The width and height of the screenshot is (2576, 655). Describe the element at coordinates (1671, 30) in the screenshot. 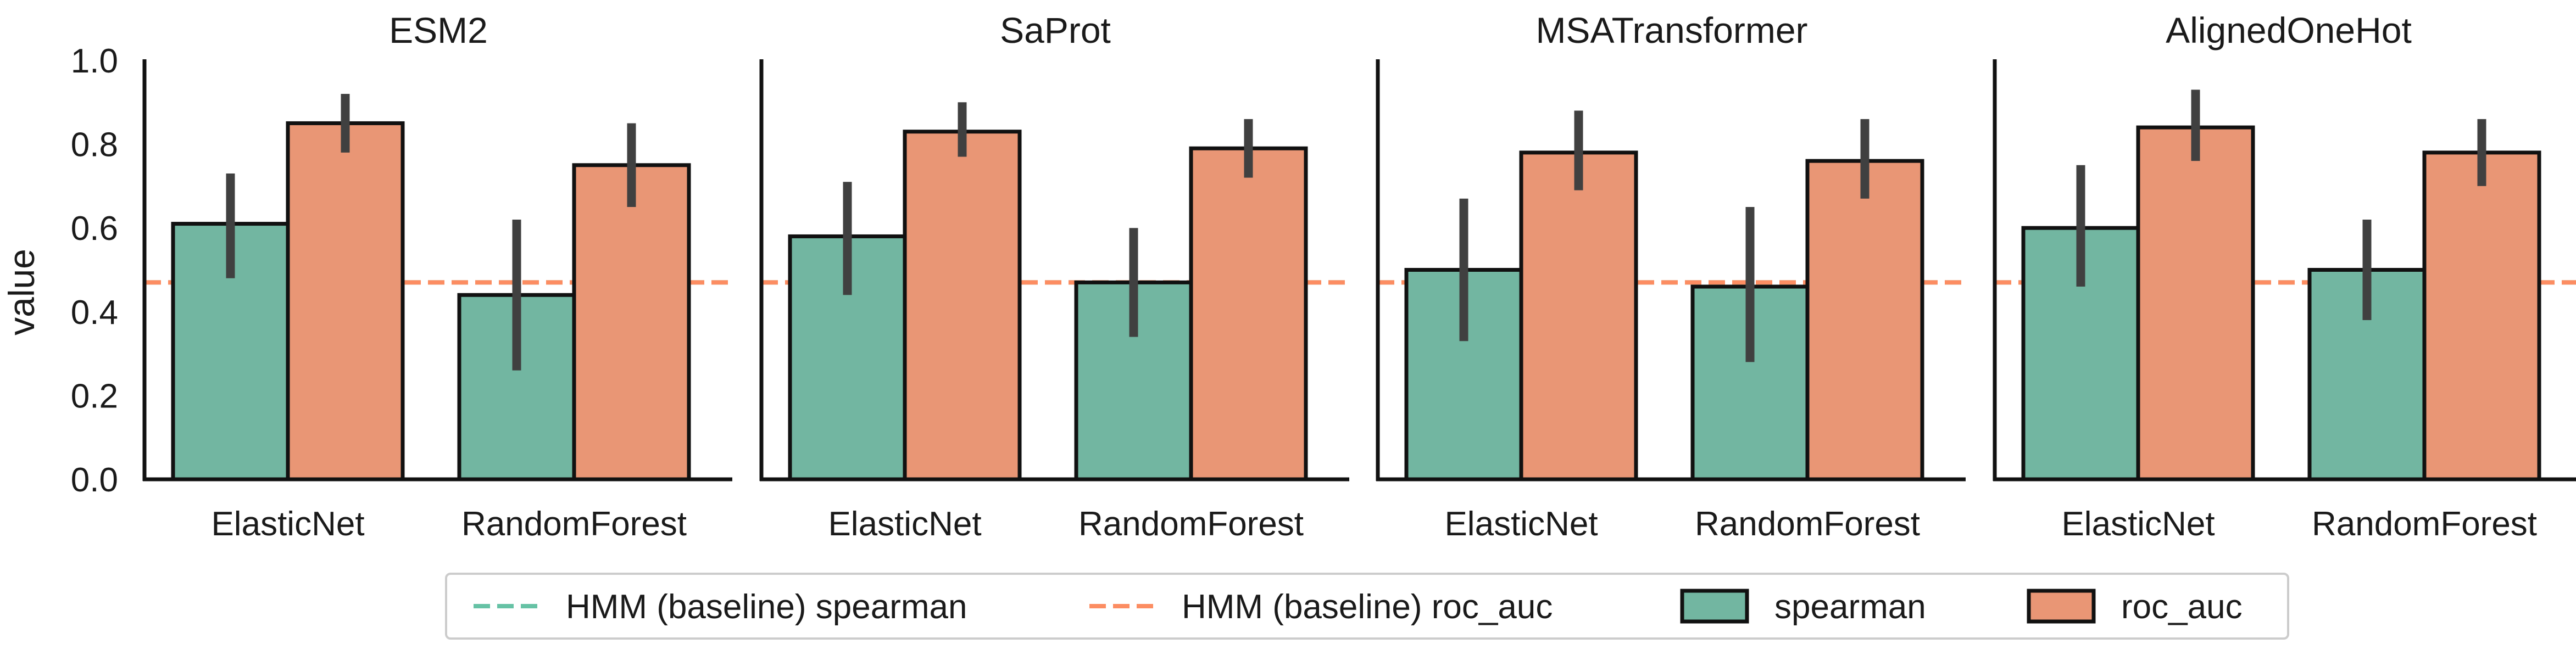

I see `panel-title: MSATransformer` at that location.